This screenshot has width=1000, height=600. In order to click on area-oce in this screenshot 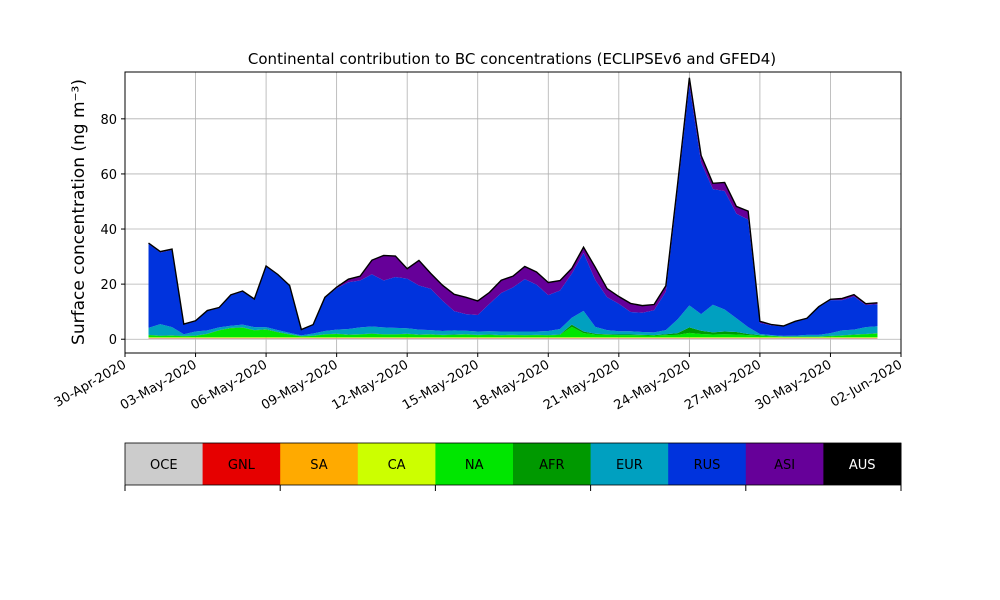, I will do `click(513, 339)`.